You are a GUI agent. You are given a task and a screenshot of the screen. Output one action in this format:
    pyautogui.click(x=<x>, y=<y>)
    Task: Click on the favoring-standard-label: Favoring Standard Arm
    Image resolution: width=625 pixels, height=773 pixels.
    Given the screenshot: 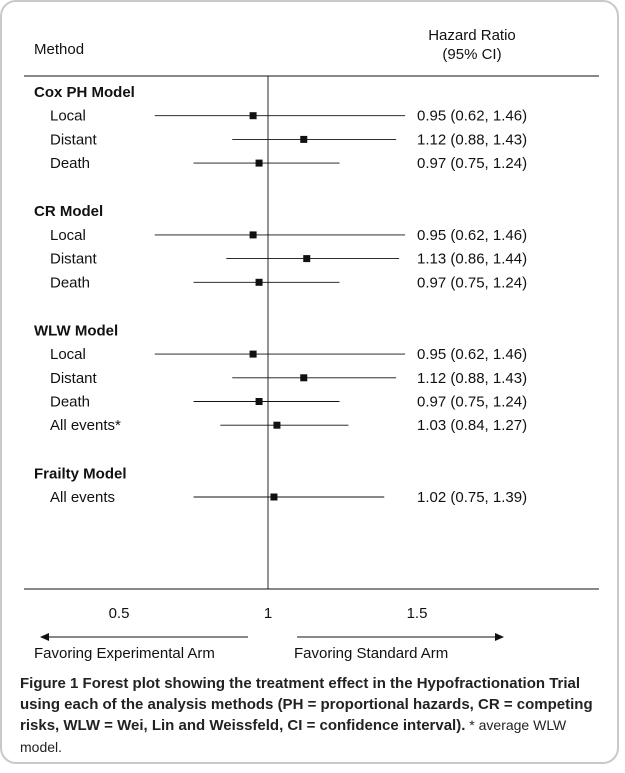 What is the action you would take?
    pyautogui.click(x=371, y=653)
    